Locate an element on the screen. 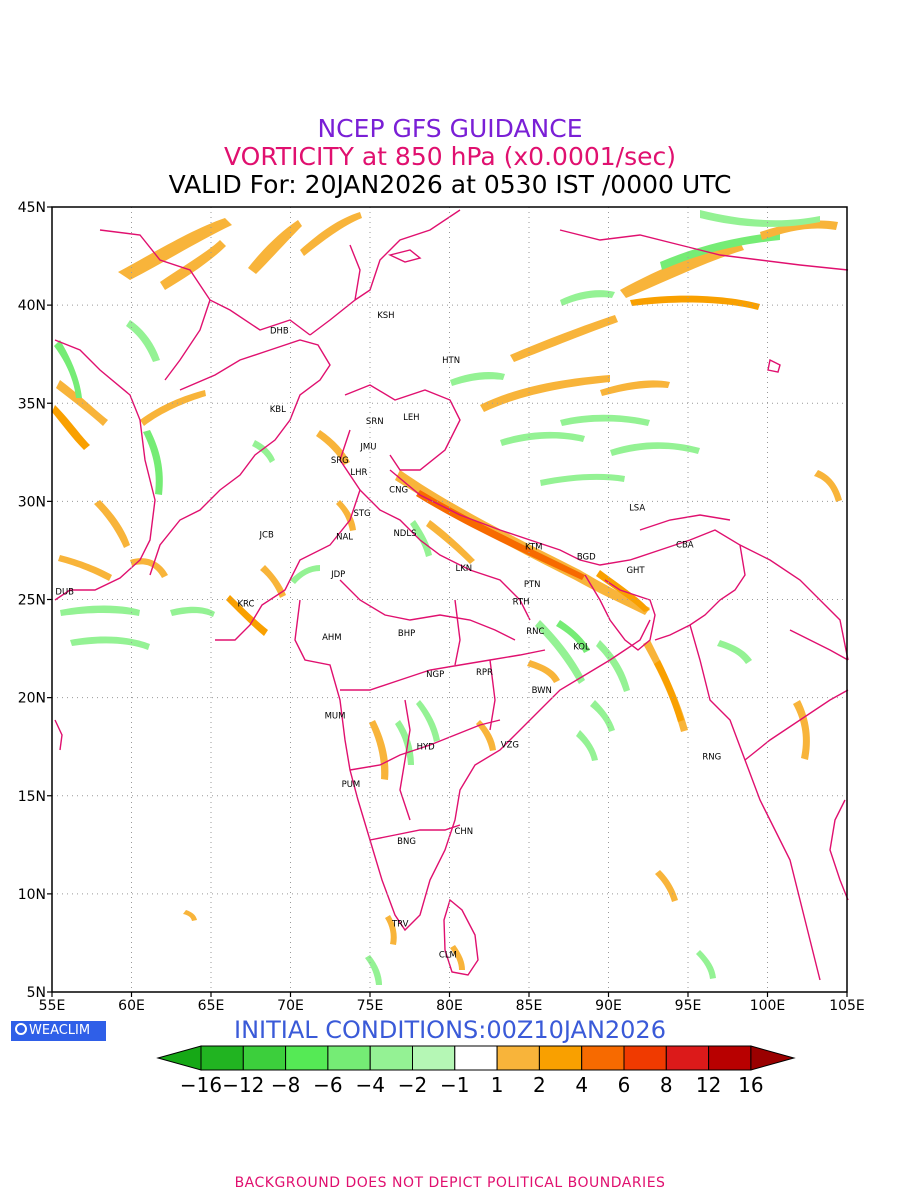 The image size is (900, 1200). city-label-trv: TRV is located at coordinates (400, 924).